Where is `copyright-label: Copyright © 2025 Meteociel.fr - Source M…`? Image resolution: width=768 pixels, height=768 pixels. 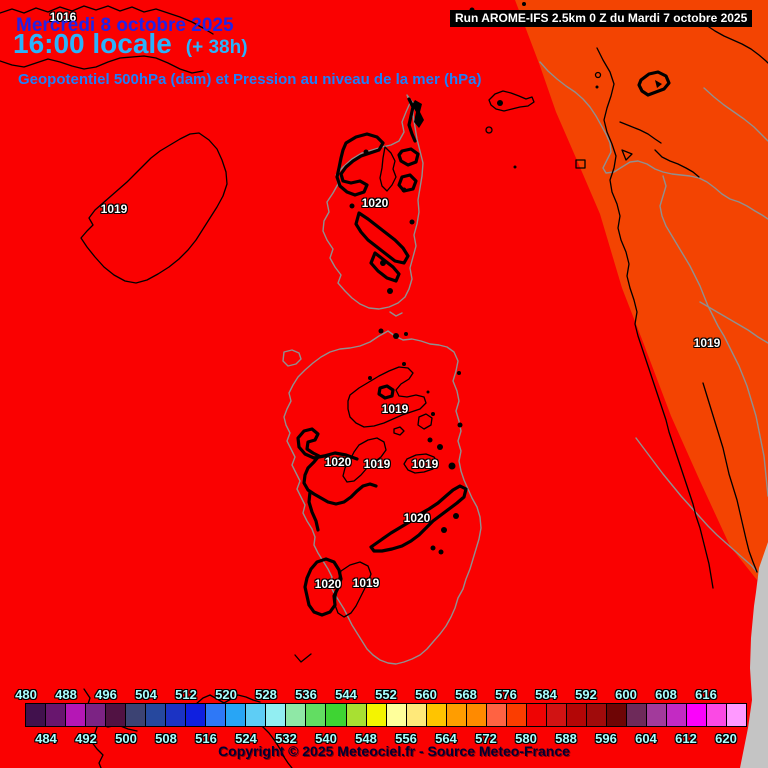 copyright-label: Copyright © 2025 Meteociel.fr - Source M… is located at coordinates (394, 751).